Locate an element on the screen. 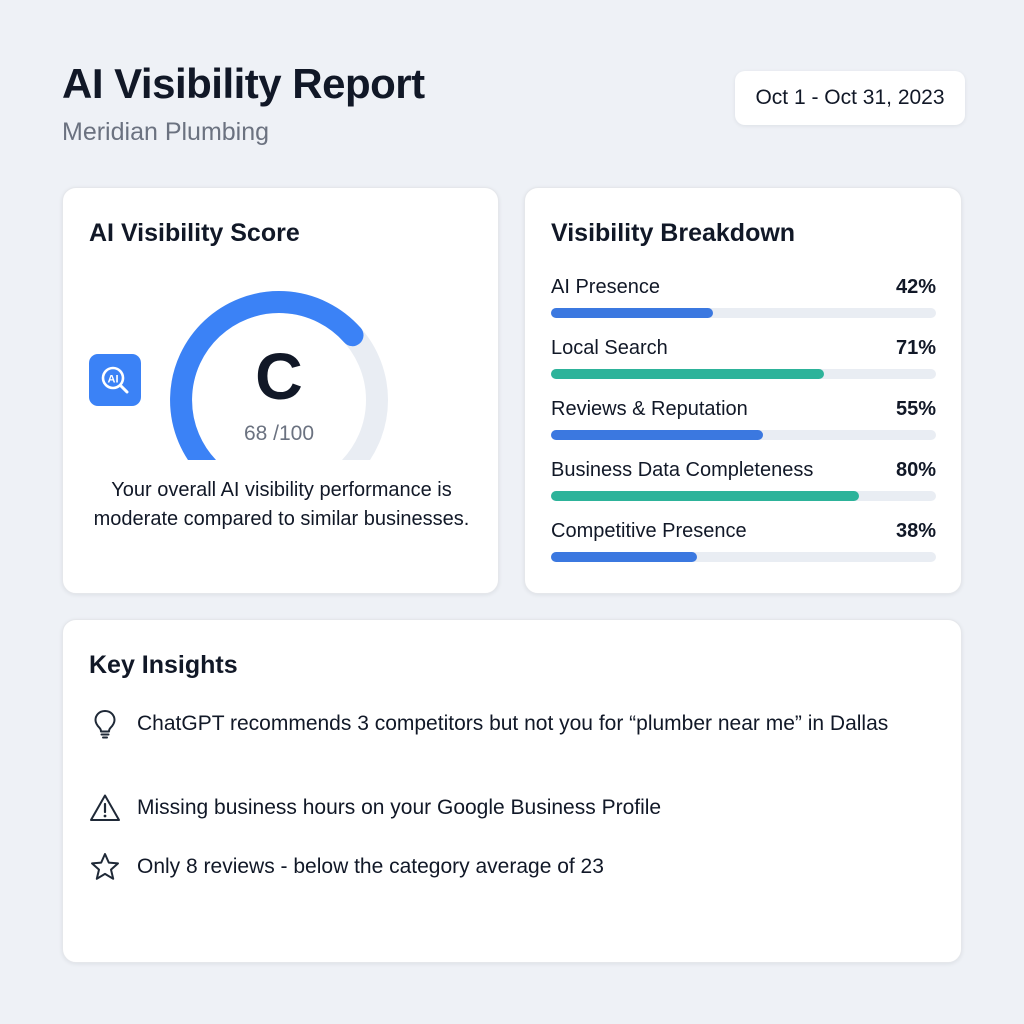 The width and height of the screenshot is (1024, 1024). breakdown-value: 71% is located at coordinates (915, 348).